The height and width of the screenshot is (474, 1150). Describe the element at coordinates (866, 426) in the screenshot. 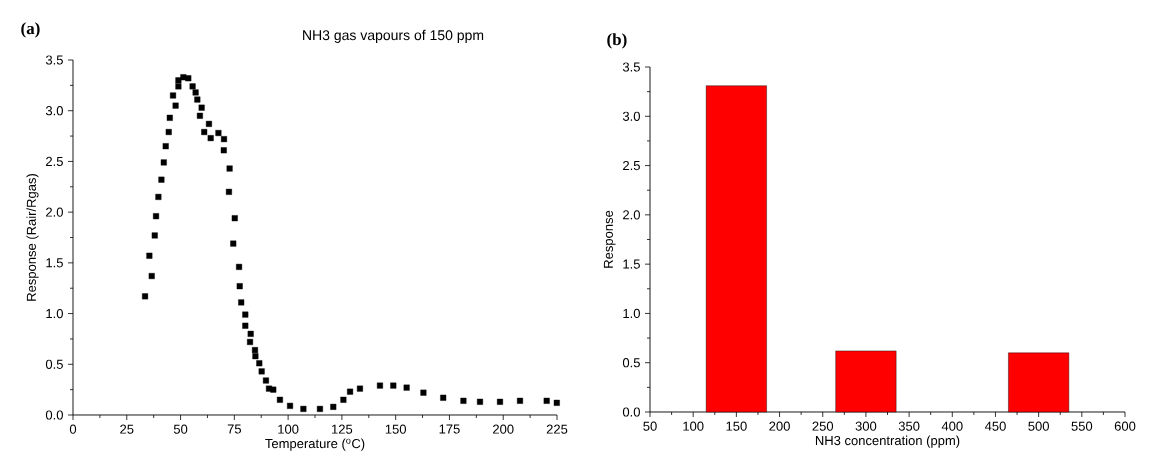

I see `x-tick-label: 300` at that location.